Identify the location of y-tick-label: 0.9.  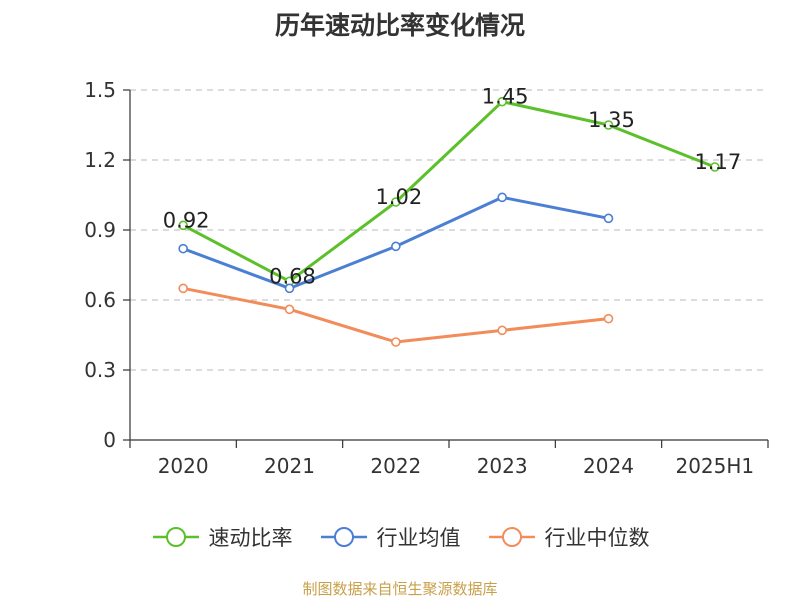
(100, 230).